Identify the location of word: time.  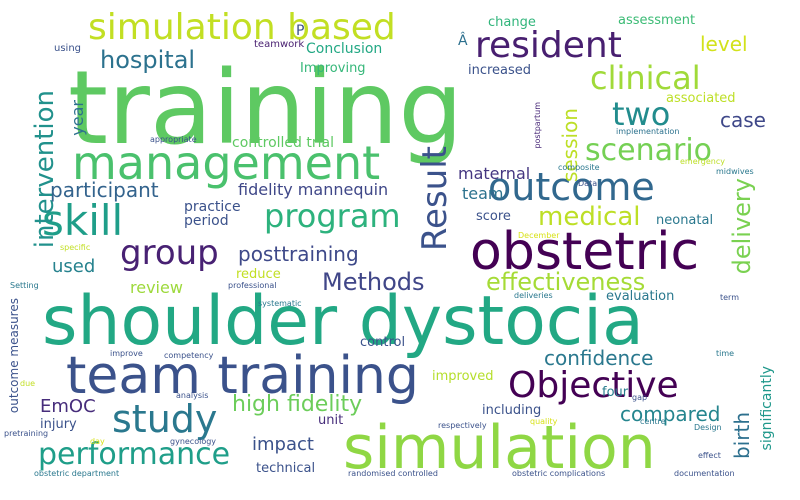
(725, 353).